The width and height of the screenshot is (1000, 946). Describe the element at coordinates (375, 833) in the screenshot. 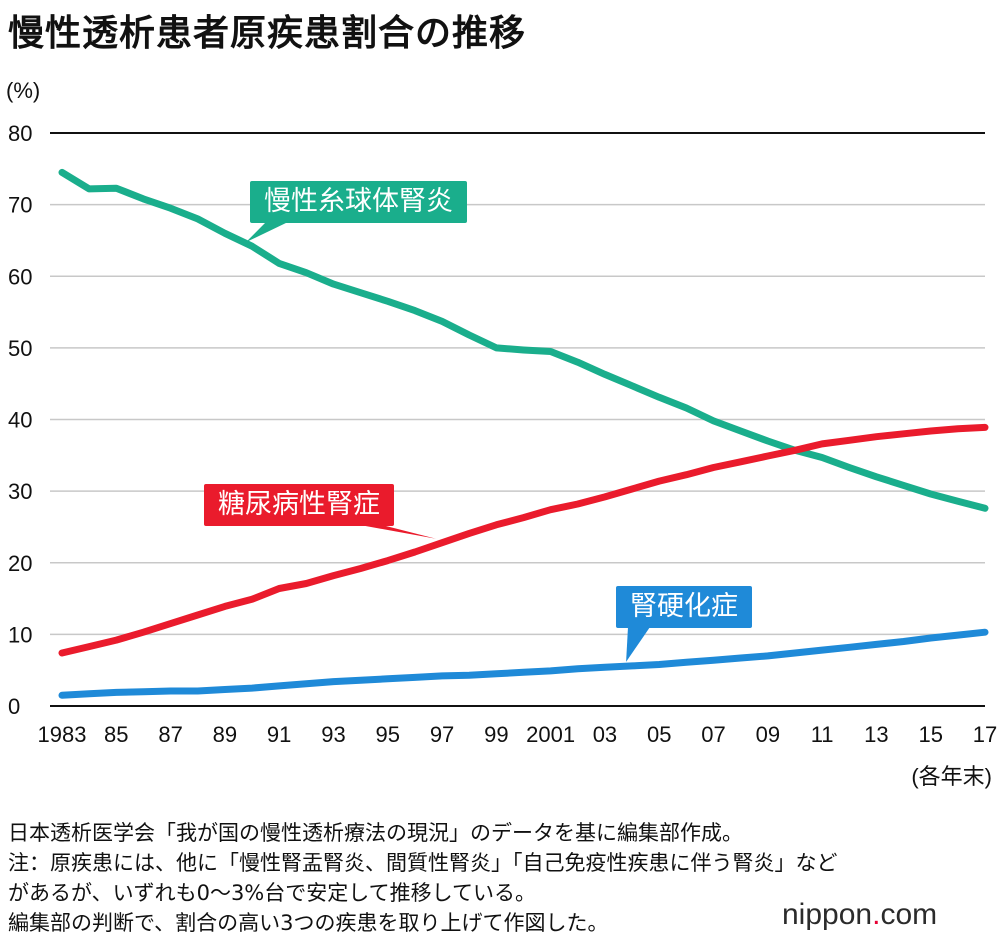

I see `source-note: 日本透析医学会「我が国の慢性透析療法の現況」のデータを基に編集部作成。` at that location.